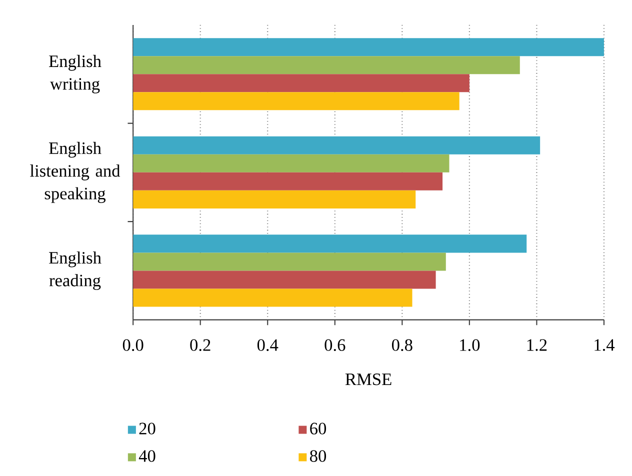 The height and width of the screenshot is (476, 632). Describe the element at coordinates (470, 345) in the screenshot. I see `x-tick-label: 1.0` at that location.